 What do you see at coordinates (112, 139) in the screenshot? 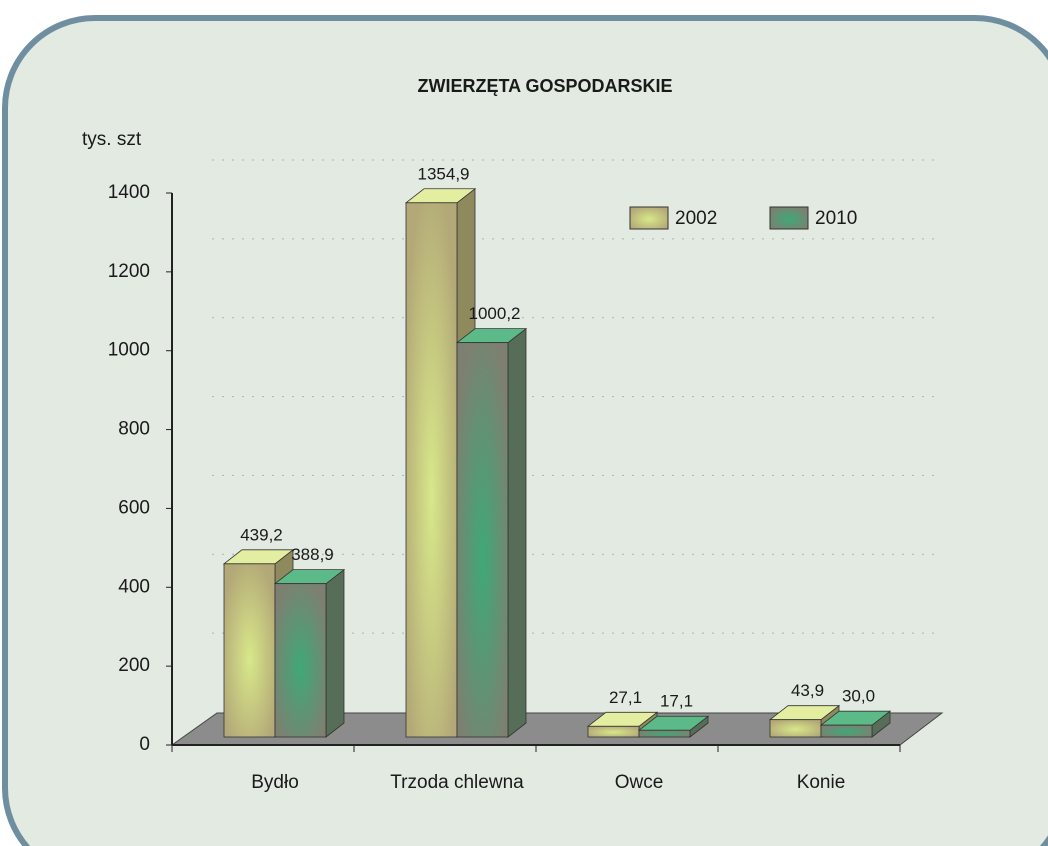
I see `y-axis-label: tys. szt` at bounding box center [112, 139].